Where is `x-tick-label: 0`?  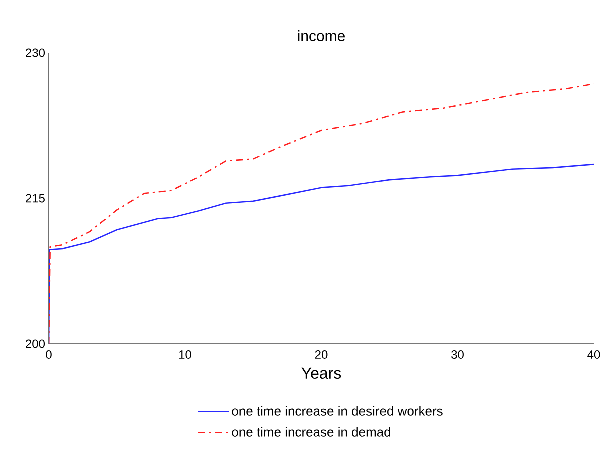 x-tick-label: 0 is located at coordinates (49, 355).